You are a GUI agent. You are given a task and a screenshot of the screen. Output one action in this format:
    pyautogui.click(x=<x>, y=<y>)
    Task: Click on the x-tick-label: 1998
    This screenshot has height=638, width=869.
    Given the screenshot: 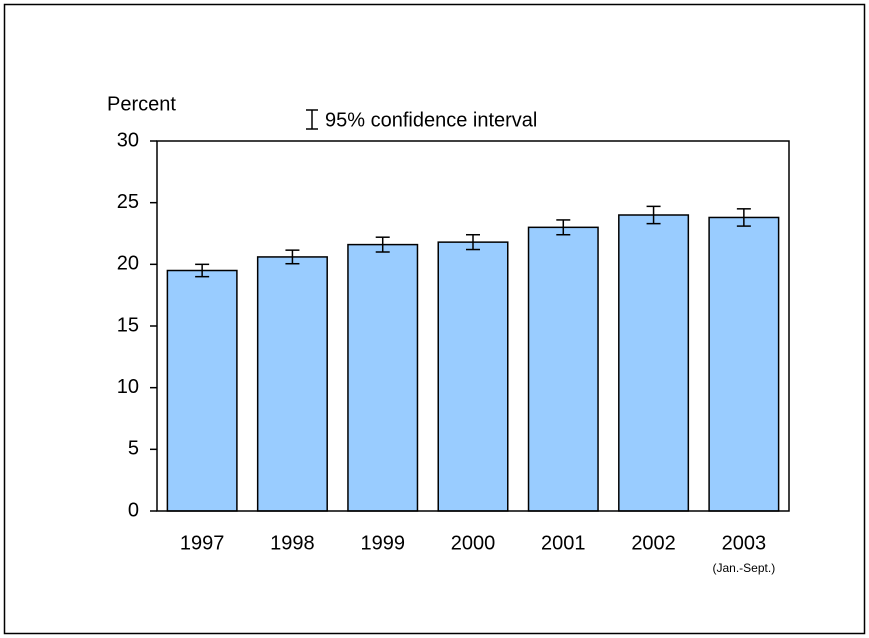 What is the action you would take?
    pyautogui.click(x=292, y=543)
    